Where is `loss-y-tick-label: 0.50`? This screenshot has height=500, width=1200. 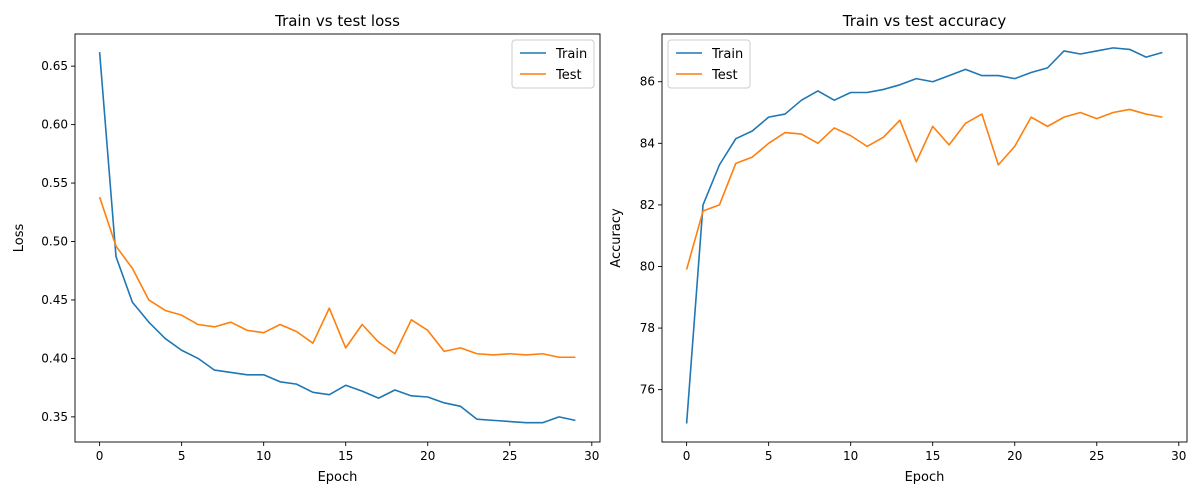
loss-y-tick-label: 0.50 is located at coordinates (54, 242).